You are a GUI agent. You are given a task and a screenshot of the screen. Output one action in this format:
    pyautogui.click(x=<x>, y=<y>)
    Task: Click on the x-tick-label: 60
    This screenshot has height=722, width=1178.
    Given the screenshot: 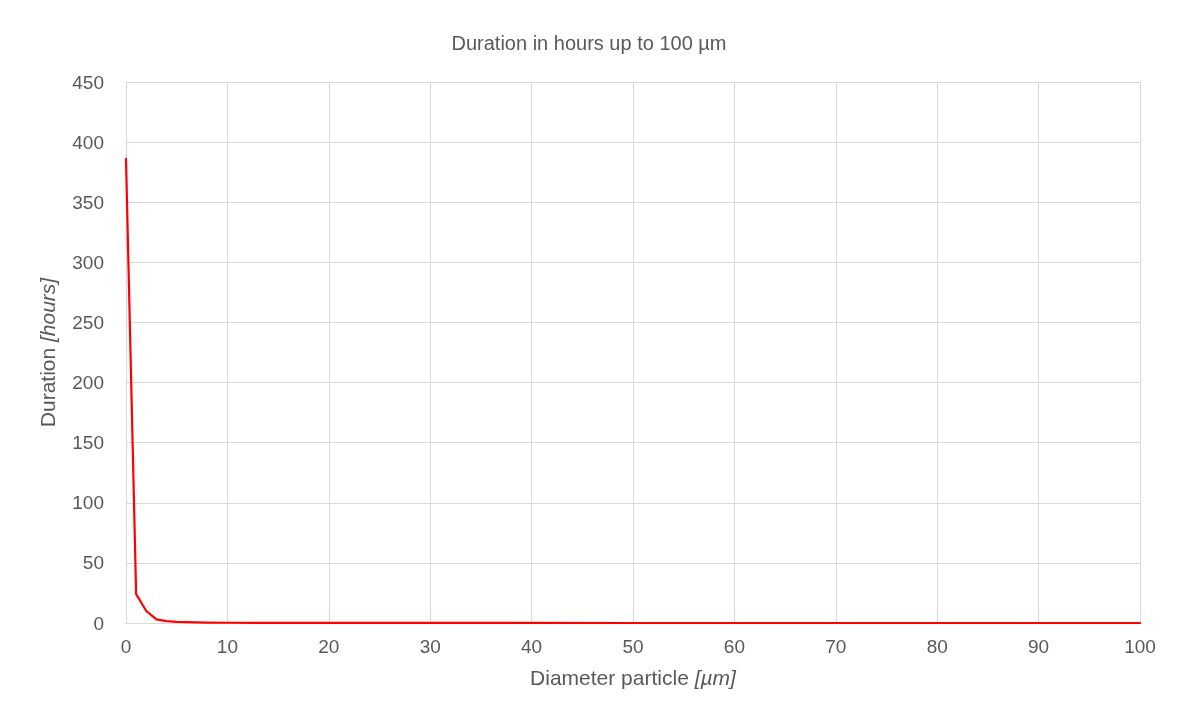 What is the action you would take?
    pyautogui.click(x=734, y=646)
    